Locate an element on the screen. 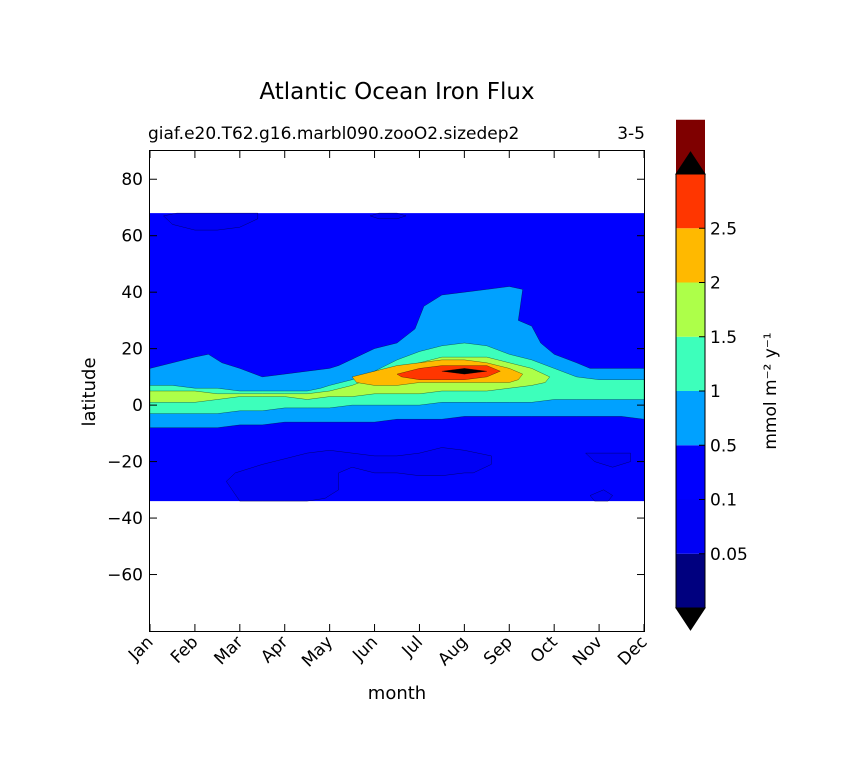  x-tick-label: Mar is located at coordinates (229, 650).